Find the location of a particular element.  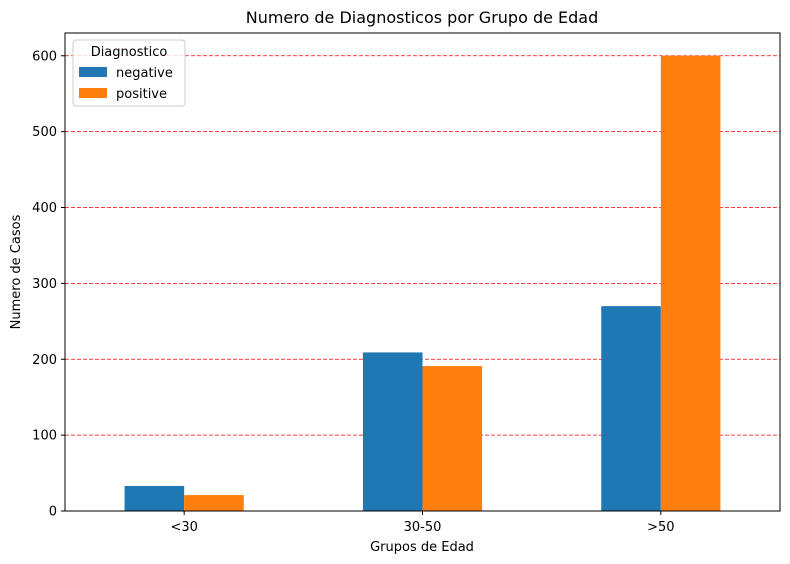

x-tick-label: >50 is located at coordinates (660, 527).